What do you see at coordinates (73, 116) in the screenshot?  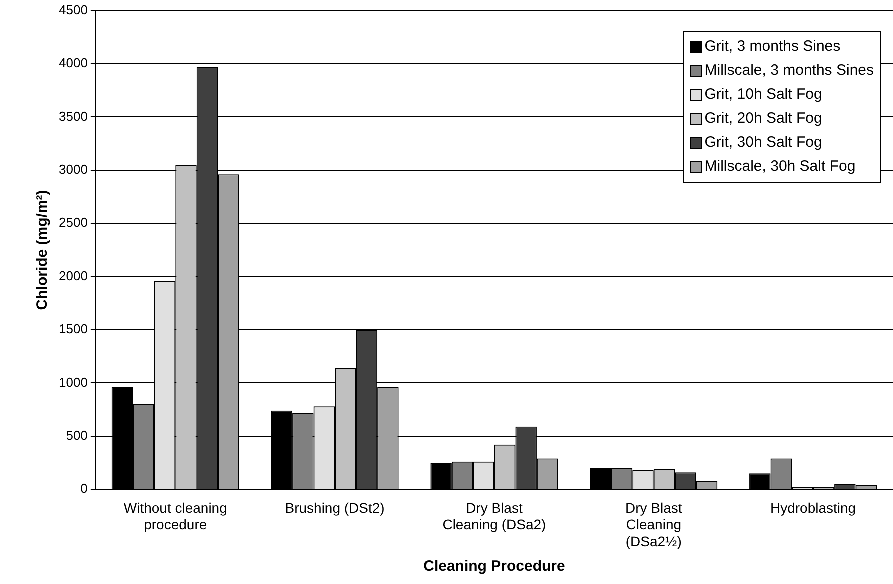 I see `y-tick-label: 3500` at bounding box center [73, 116].